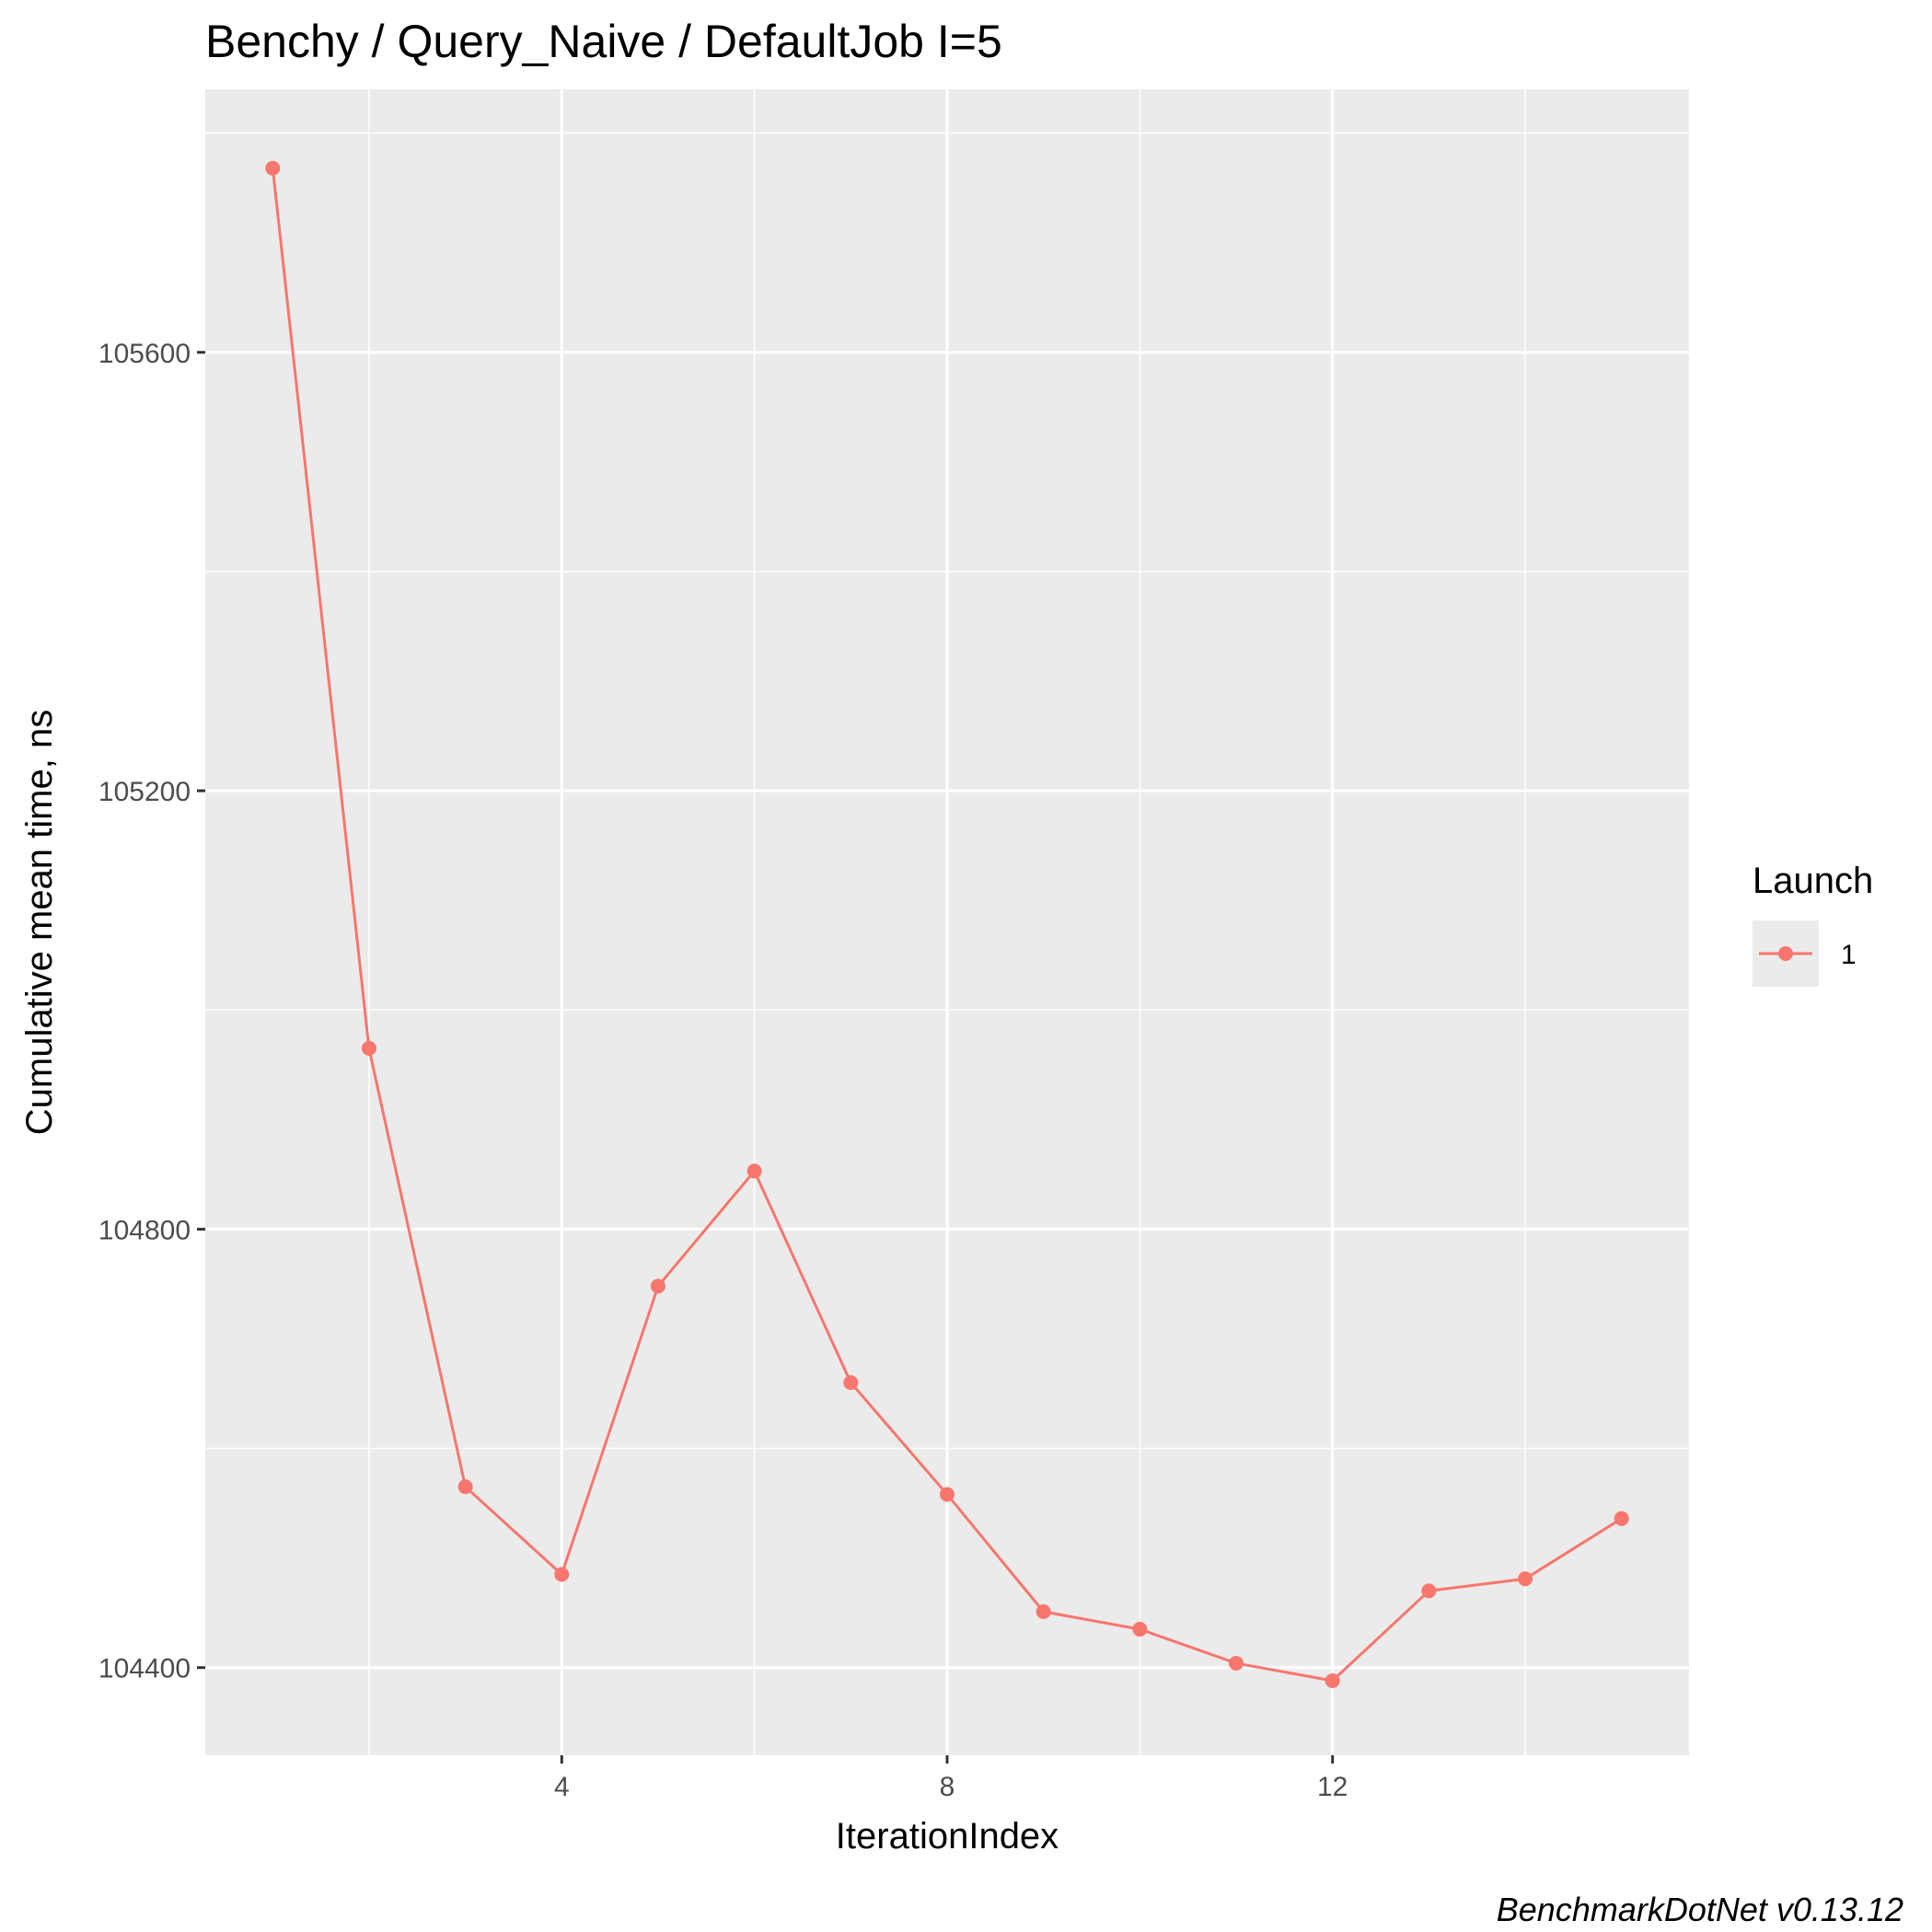 The height and width of the screenshot is (1932, 1932). Describe the element at coordinates (145, 1230) in the screenshot. I see `y-tick-label: 104800` at that location.